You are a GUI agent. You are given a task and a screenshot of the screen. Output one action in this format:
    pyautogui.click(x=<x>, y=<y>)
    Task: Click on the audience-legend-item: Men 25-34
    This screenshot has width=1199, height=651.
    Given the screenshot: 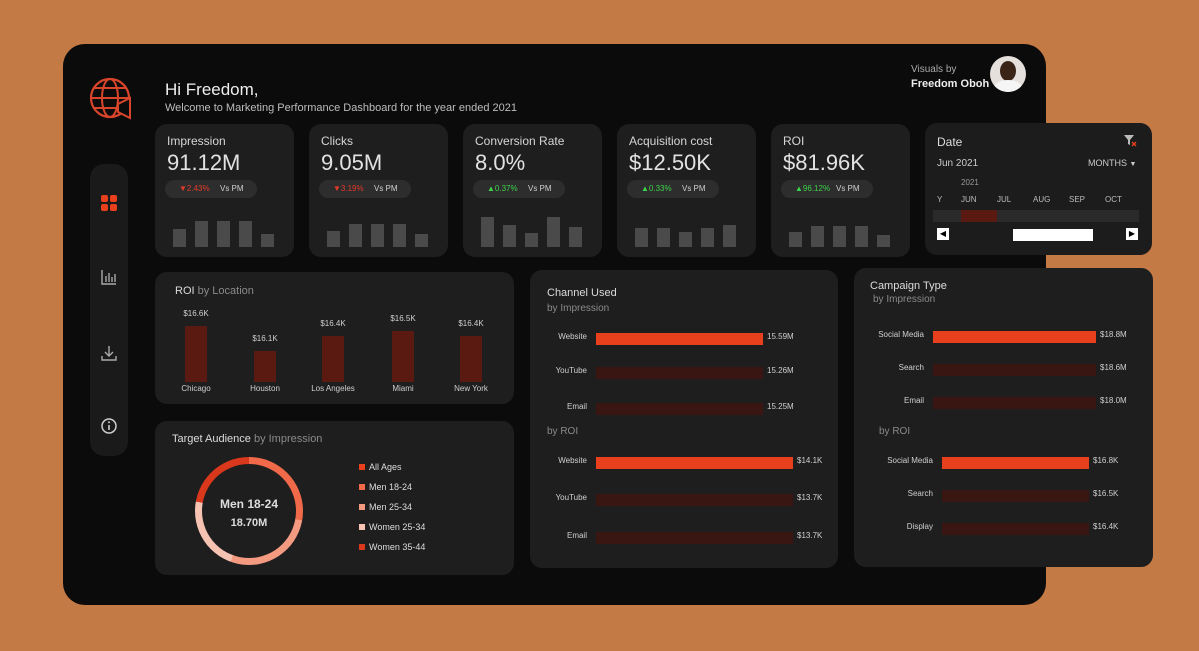 What is the action you would take?
    pyautogui.click(x=385, y=506)
    